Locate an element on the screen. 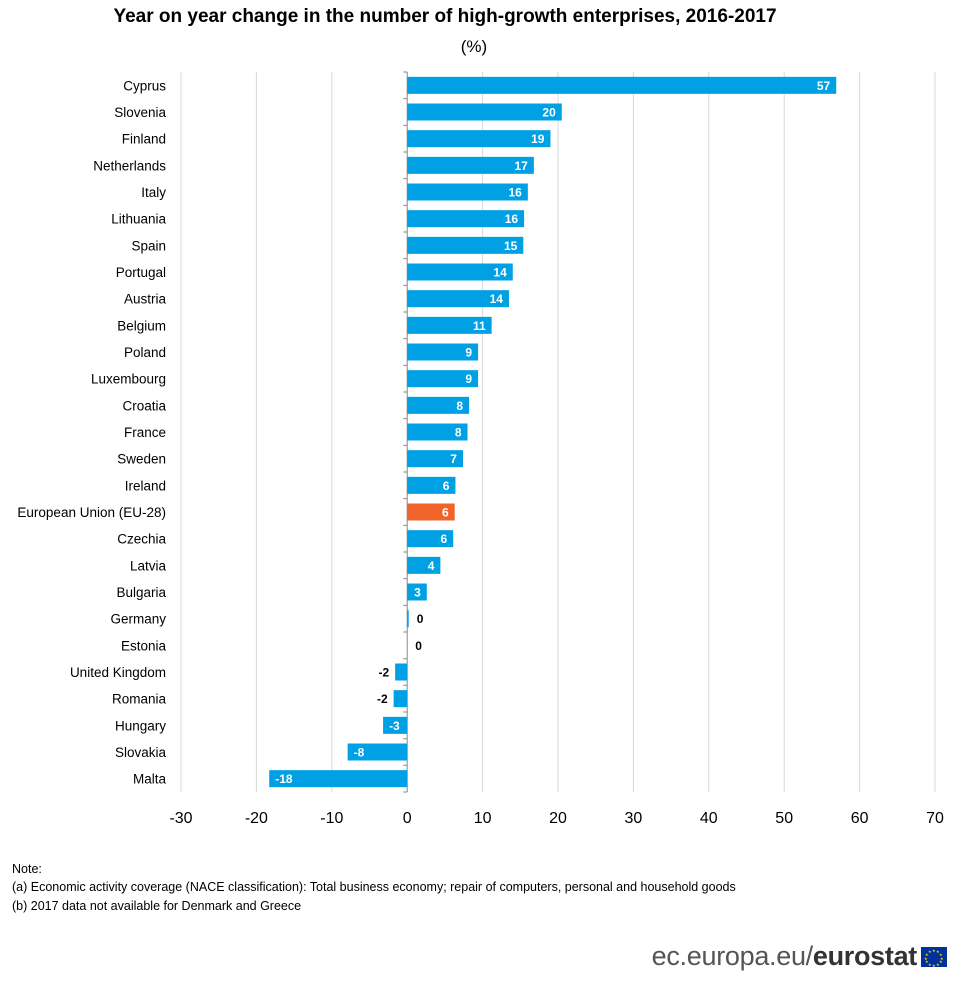 Image resolution: width=965 pixels, height=985 pixels. chart-subtitle: (%) is located at coordinates (474, 46).